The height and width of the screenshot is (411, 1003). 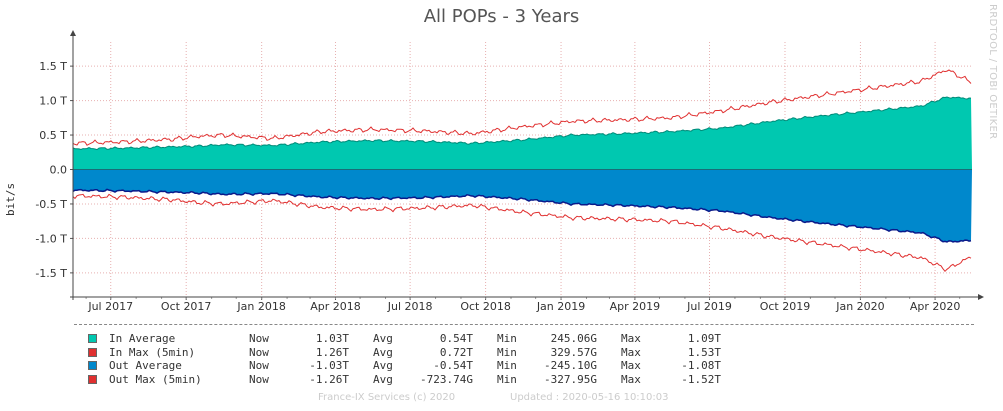 I want to click on legend-min: -327.95G, so click(x=570, y=379).